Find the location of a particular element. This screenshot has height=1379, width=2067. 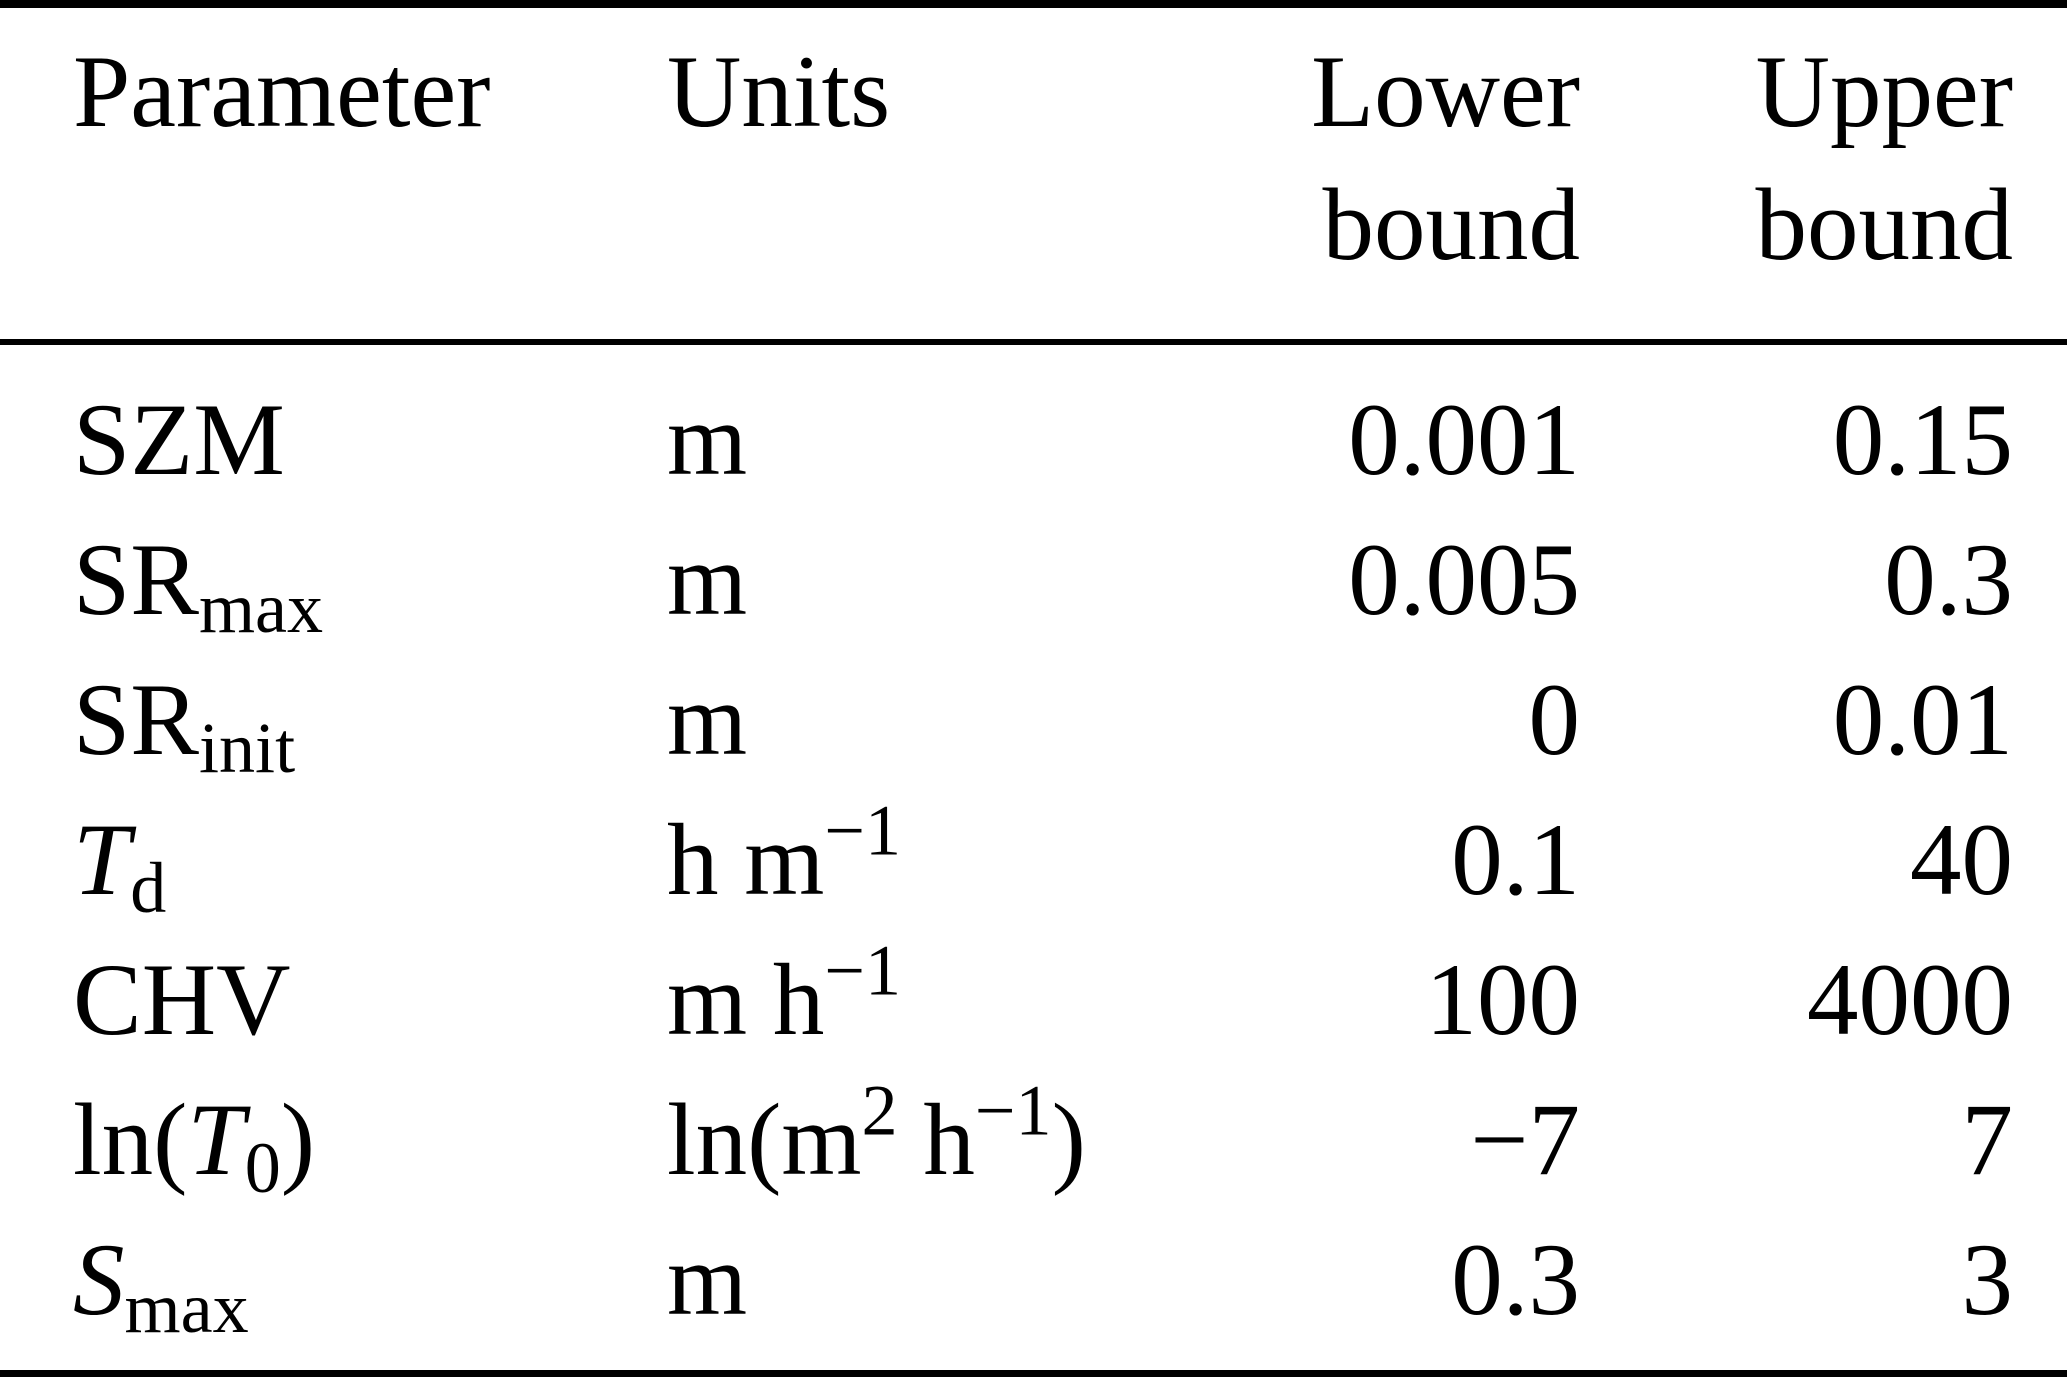

upper-bound-cell: 40 is located at coordinates (1961, 860).